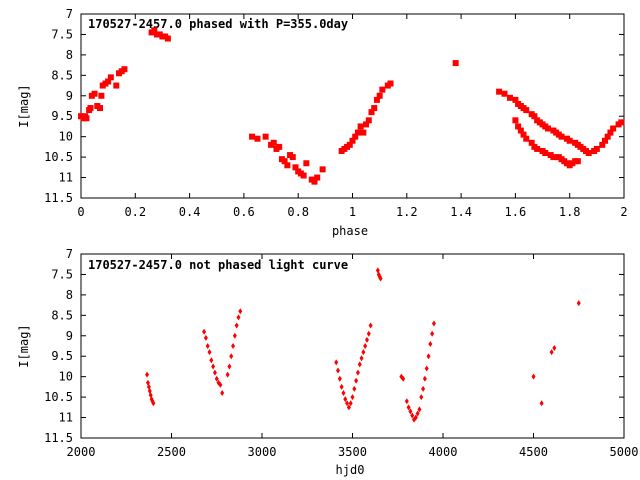 Image resolution: width=640 pixels, height=480 pixels. Describe the element at coordinates (58, 438) in the screenshot. I see `unphased-y-tick-label: 11.5` at that location.